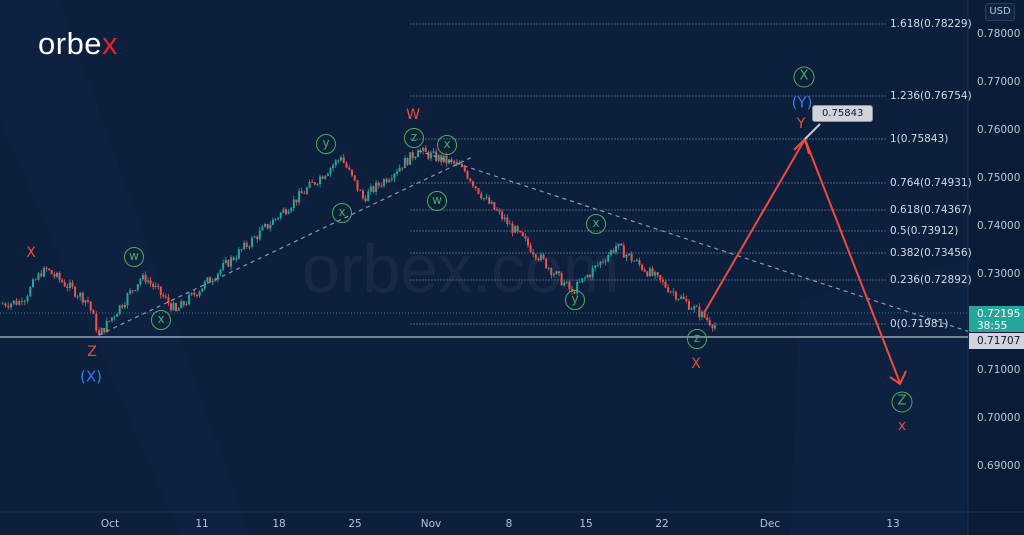 The height and width of the screenshot is (535, 1024). What do you see at coordinates (286, 246) in the screenshot?
I see `trendline` at bounding box center [286, 246].